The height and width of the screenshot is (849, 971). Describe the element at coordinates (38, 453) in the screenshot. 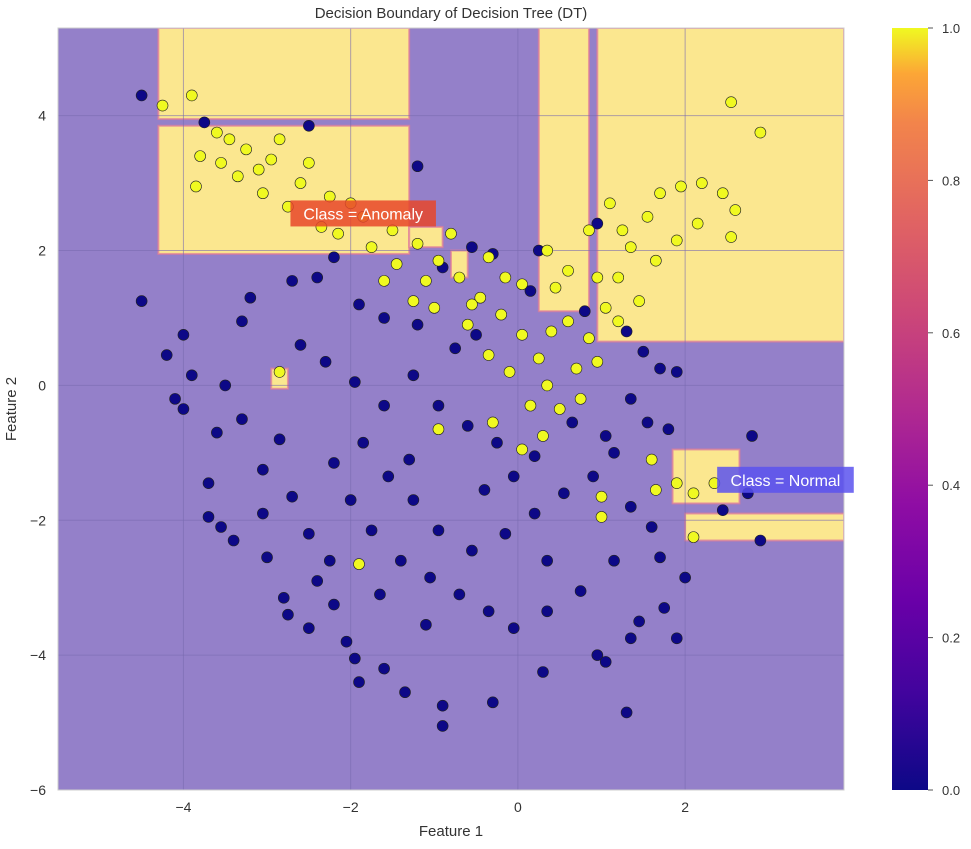

I see `y-tick-labels: −6 −4 −2 0 2 4` at that location.